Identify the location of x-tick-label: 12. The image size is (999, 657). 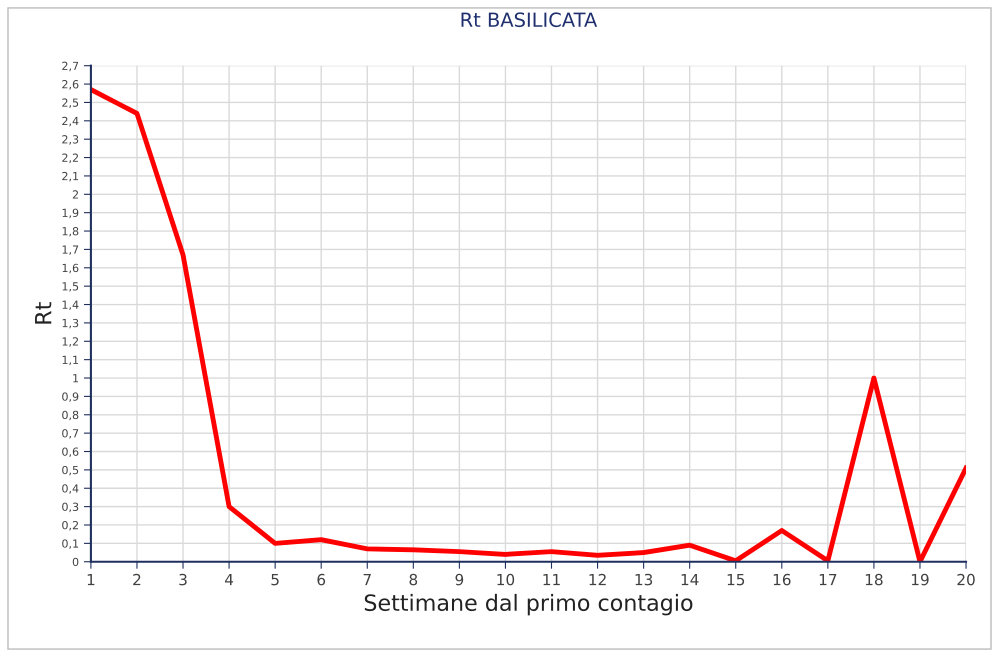
(598, 580).